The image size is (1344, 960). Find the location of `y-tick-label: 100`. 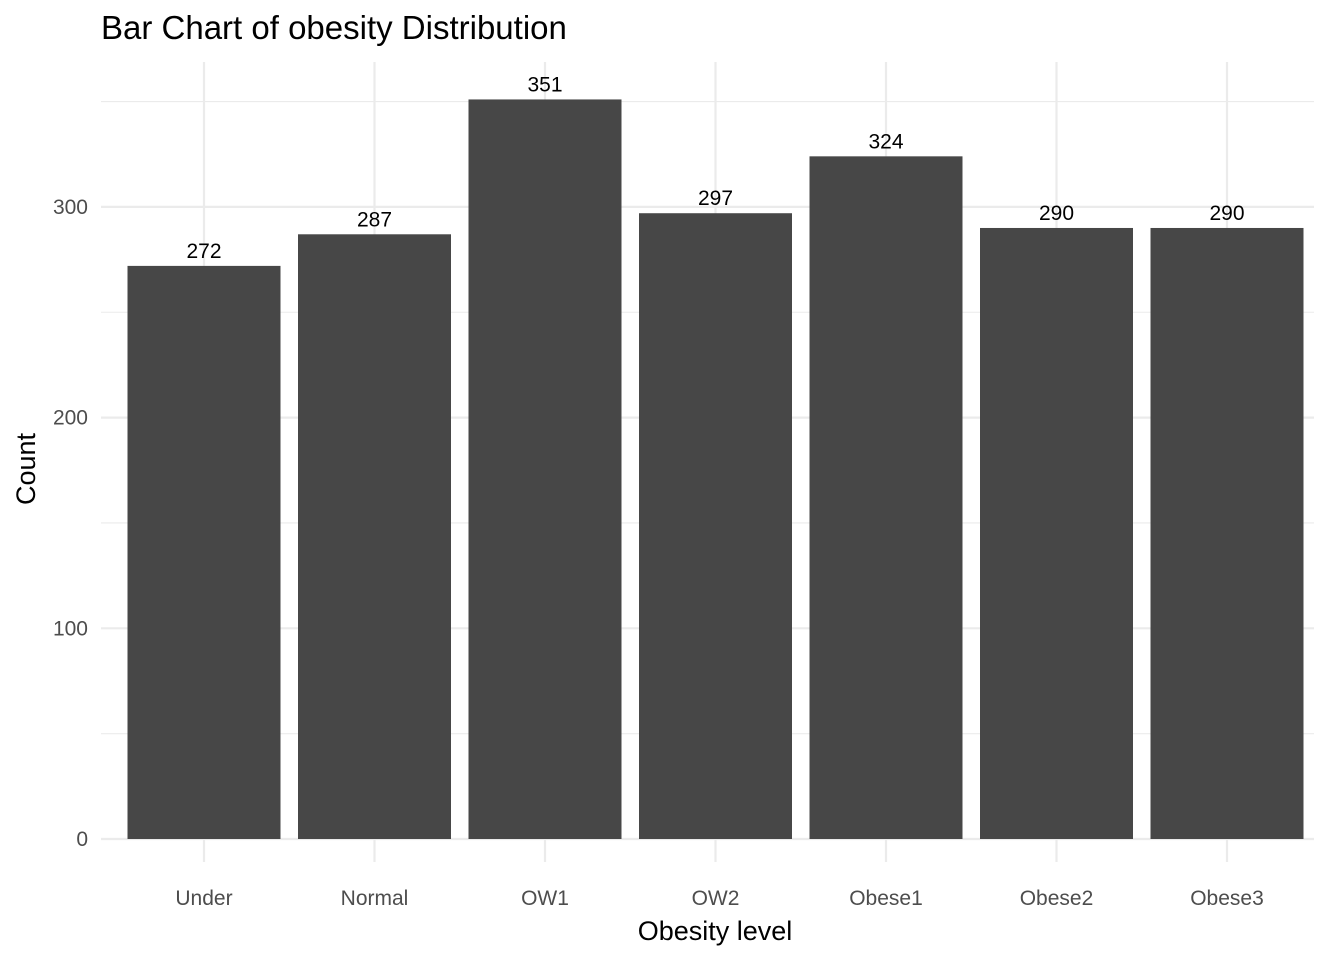

y-tick-label: 100 is located at coordinates (70, 628).